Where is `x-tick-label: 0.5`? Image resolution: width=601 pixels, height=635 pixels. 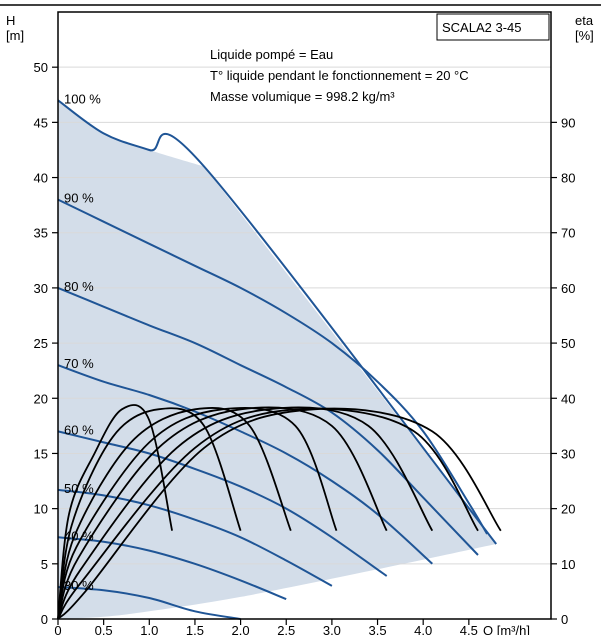 x-tick-label: 0.5 is located at coordinates (104, 629).